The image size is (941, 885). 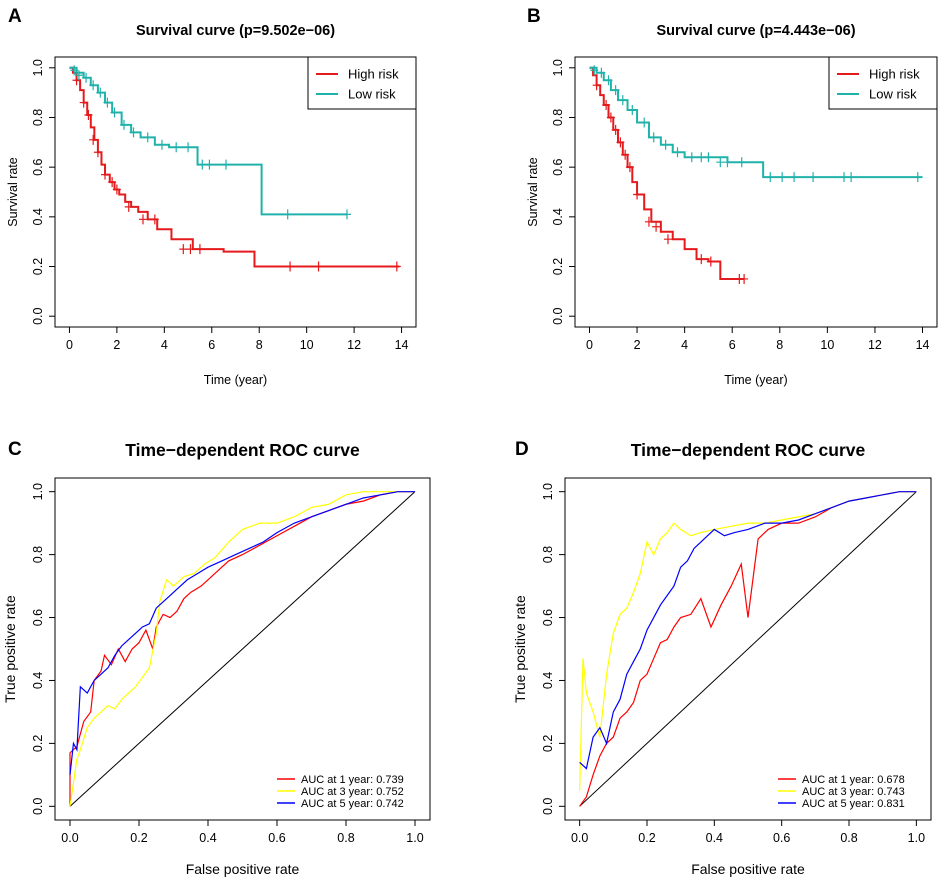 I want to click on x-tick-label: 2, so click(x=116, y=345).